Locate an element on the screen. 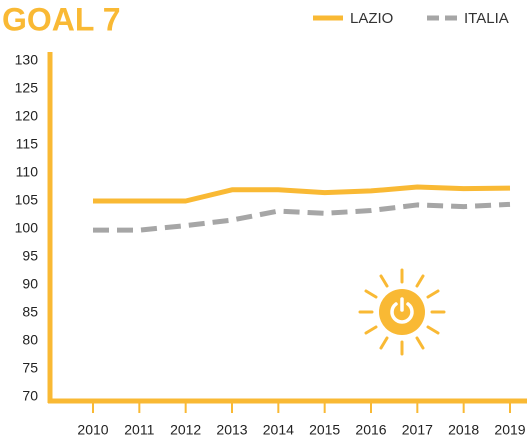 The height and width of the screenshot is (443, 530). y-tick-label: 130 is located at coordinates (27, 60).